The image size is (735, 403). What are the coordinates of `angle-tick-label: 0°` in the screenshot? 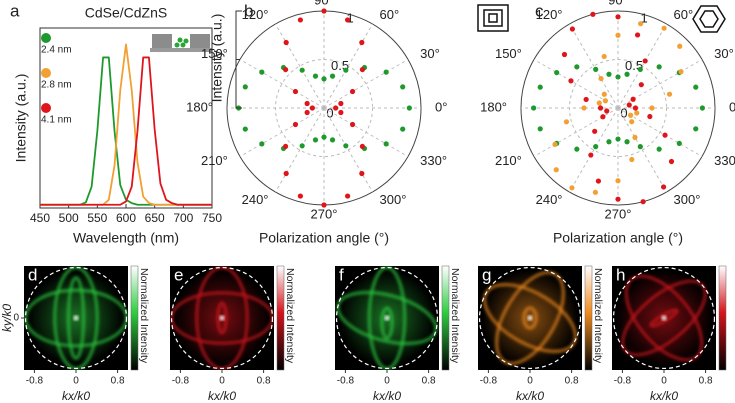 It's located at (441, 106).